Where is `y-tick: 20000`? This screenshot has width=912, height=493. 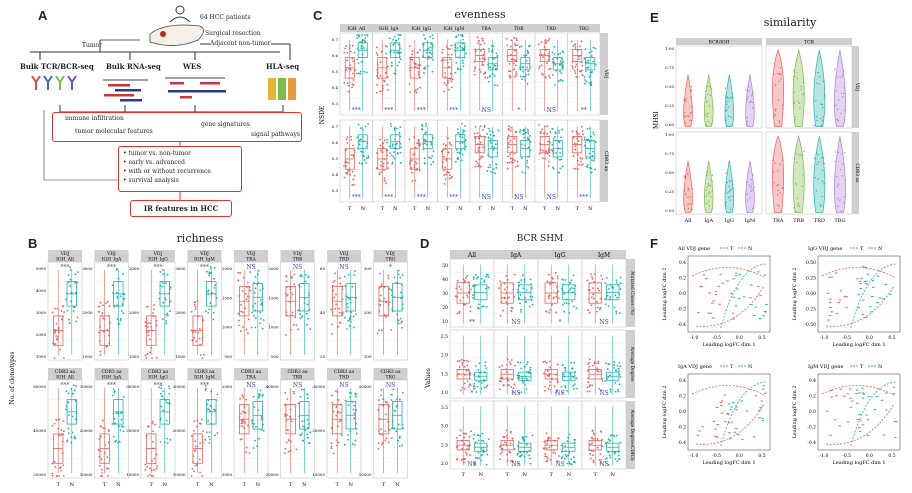
y-tick: 20000 is located at coordinates (132, 430).